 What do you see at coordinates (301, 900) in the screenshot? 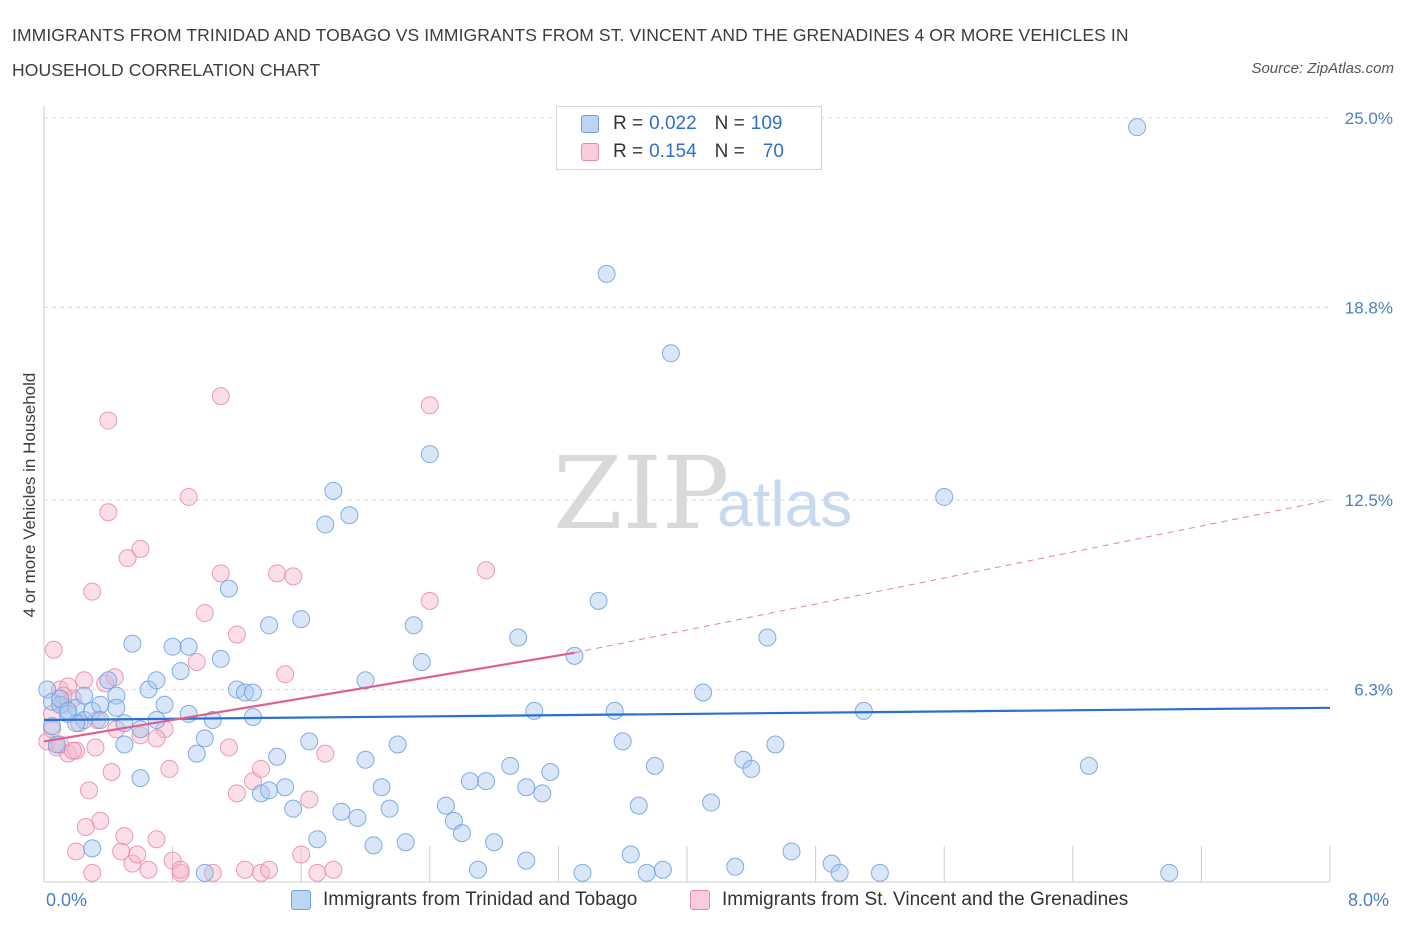
I see `bottom-legend-swatch-blue` at bounding box center [301, 900].